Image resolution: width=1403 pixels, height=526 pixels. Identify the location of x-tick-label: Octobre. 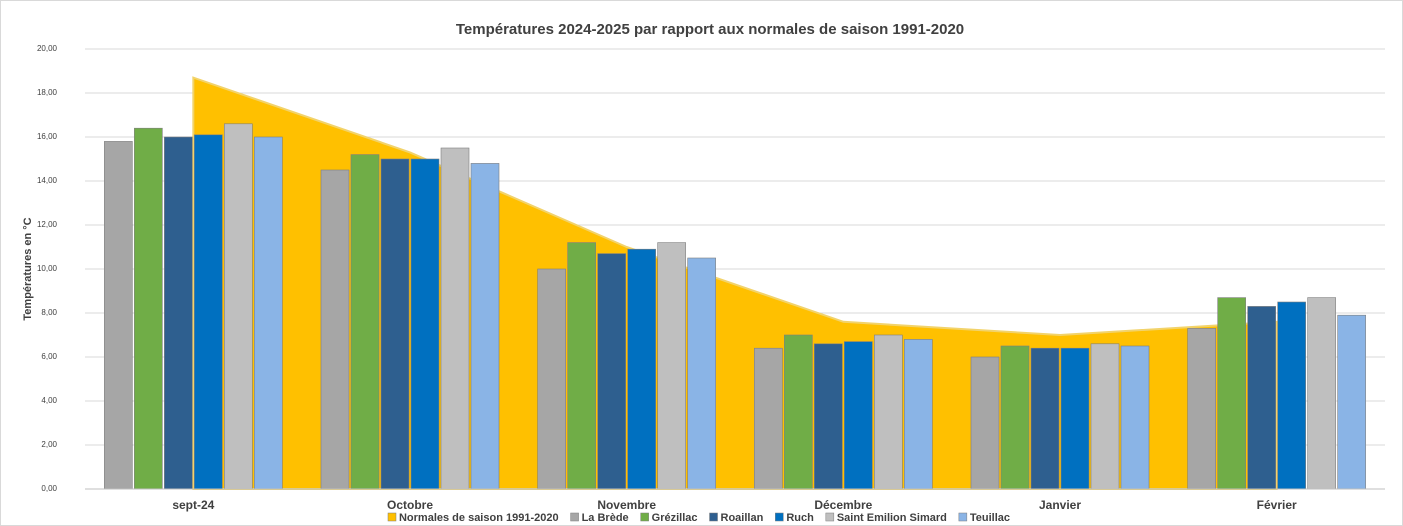
(410, 505).